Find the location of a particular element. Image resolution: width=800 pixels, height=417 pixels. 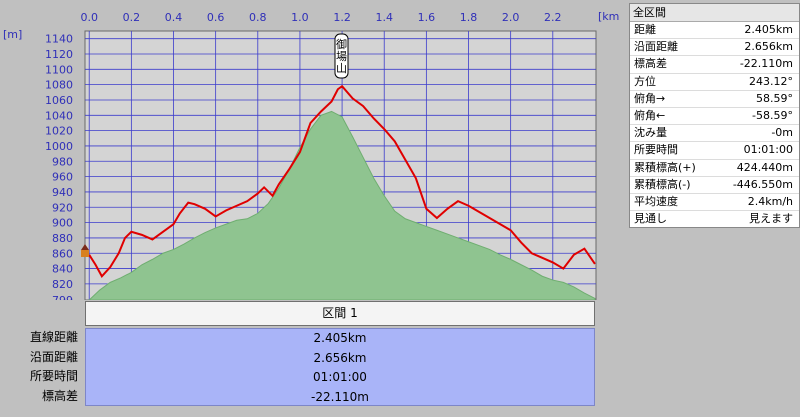

stats-row-value: -58.59° is located at coordinates (772, 115).